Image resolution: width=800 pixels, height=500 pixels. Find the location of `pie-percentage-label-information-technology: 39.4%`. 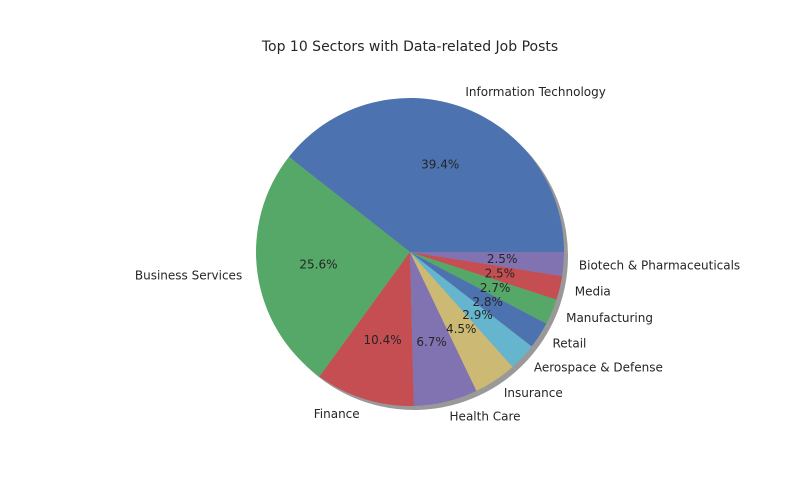

pie-percentage-label-information-technology: 39.4% is located at coordinates (440, 165).